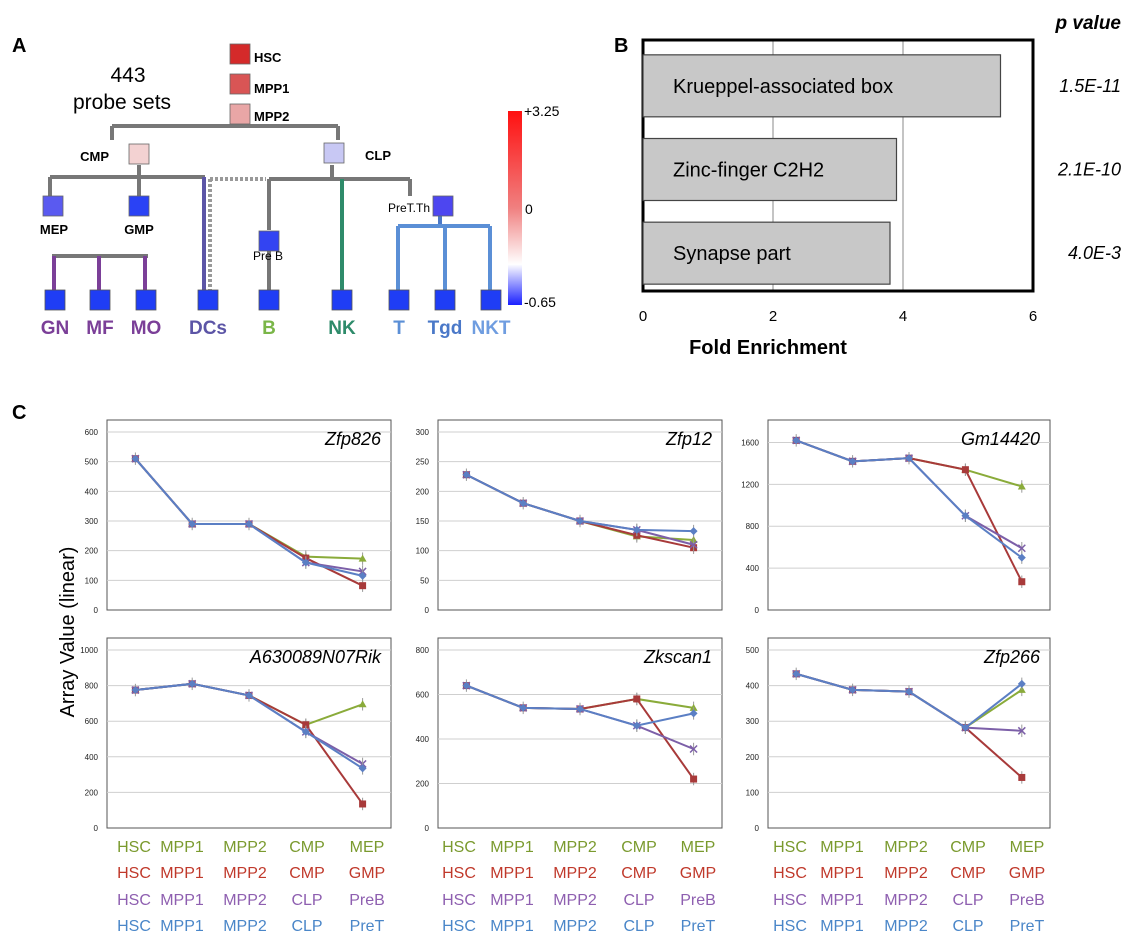  Describe the element at coordinates (342, 300) in the screenshot. I see `leaf-node-nk` at that location.